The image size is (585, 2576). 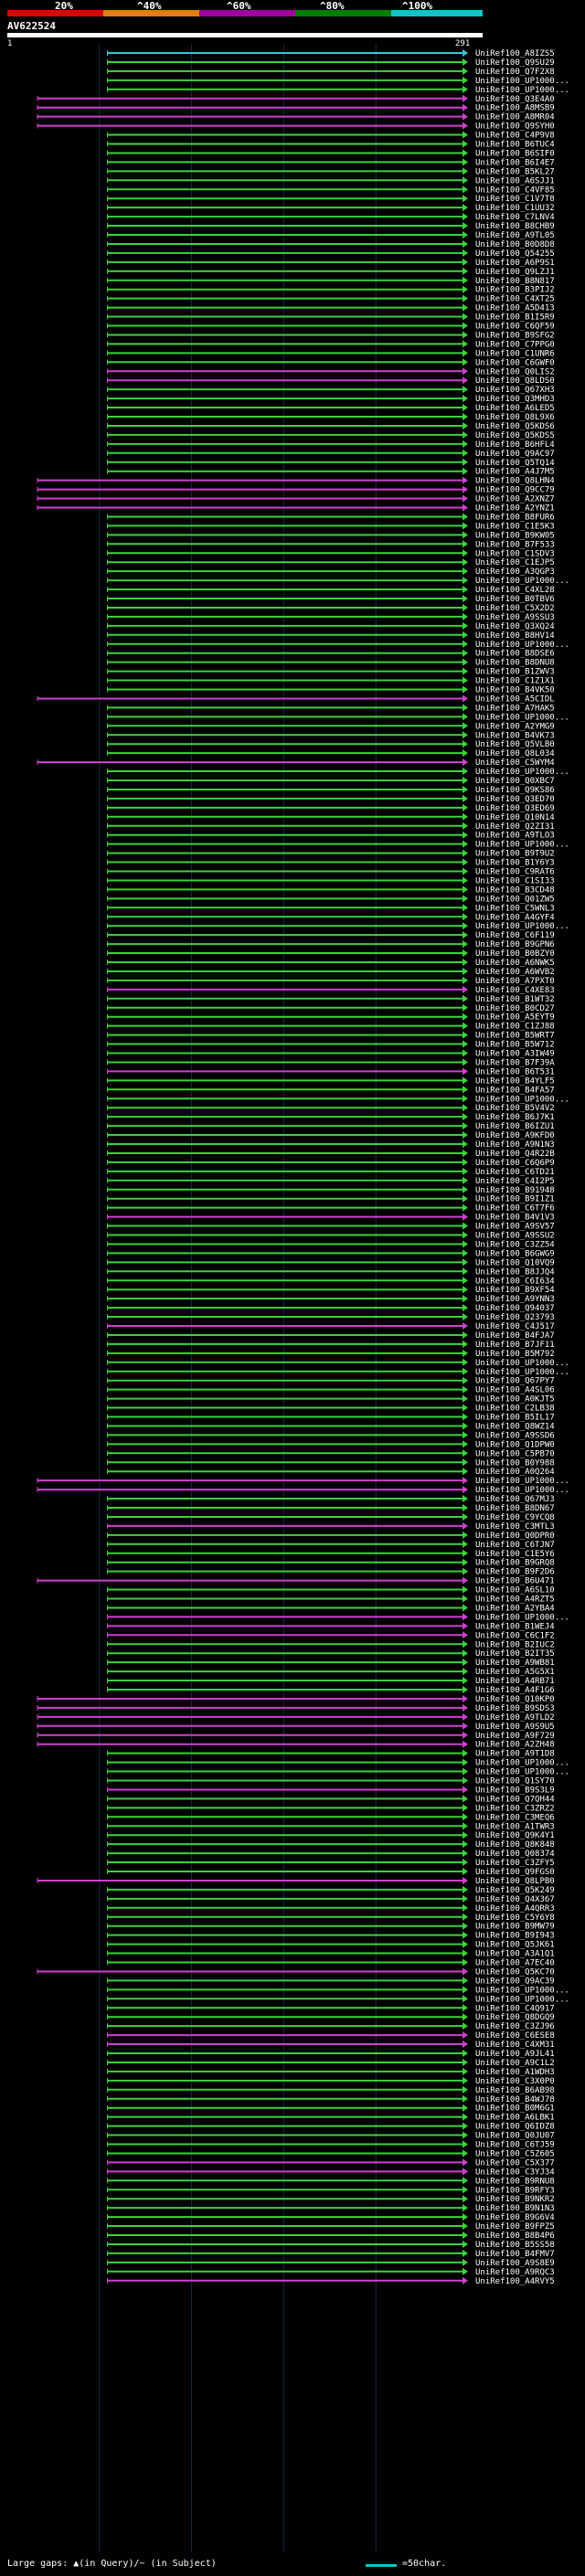 What do you see at coordinates (515, 872) in the screenshot?
I see `hit-label: UniRef100_C9RAT6` at bounding box center [515, 872].